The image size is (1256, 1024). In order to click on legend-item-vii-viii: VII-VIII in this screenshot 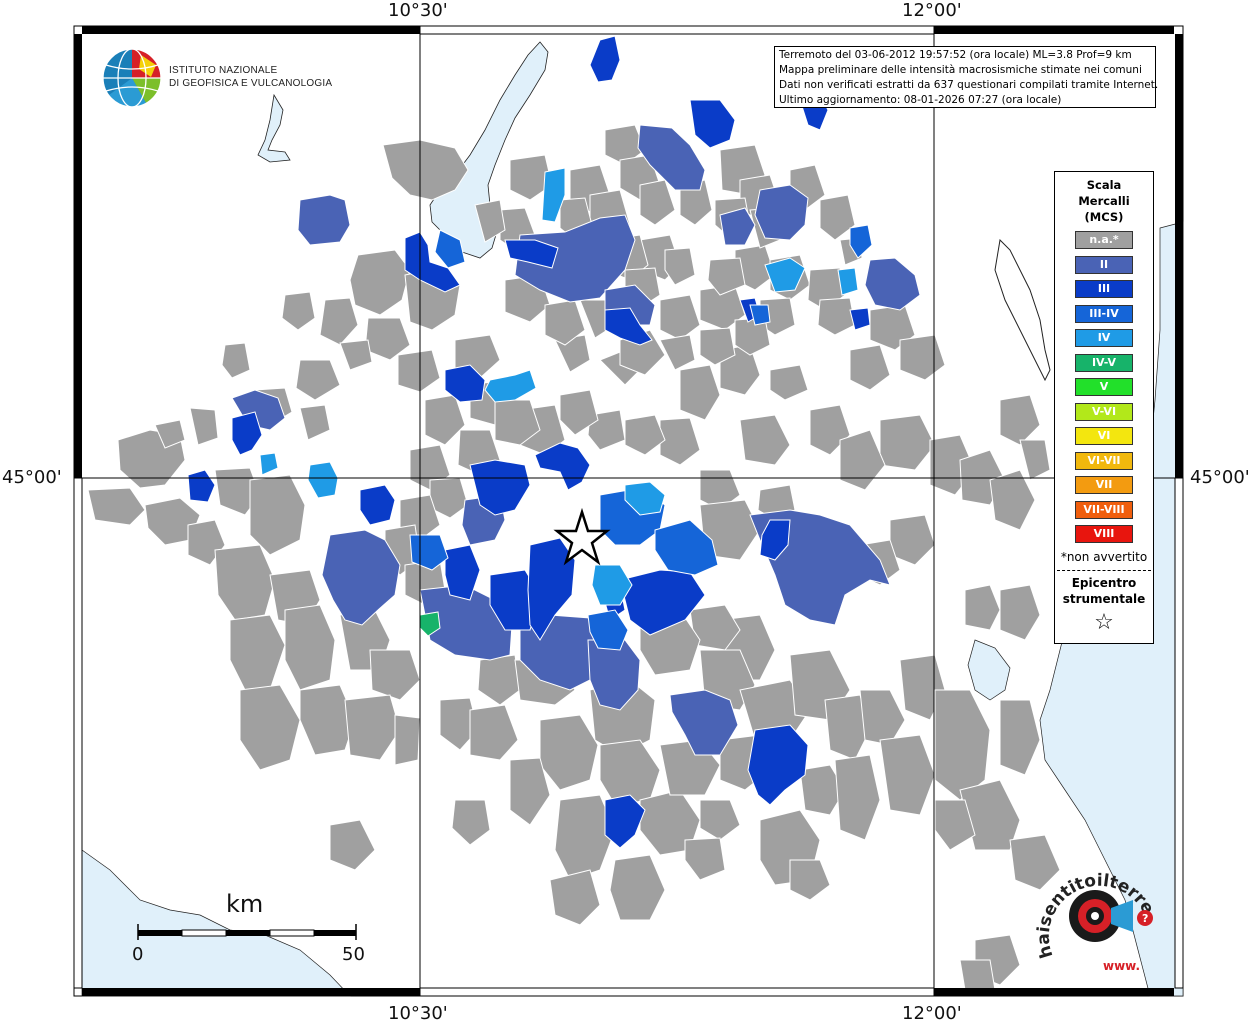, I will do `click(1104, 509)`.